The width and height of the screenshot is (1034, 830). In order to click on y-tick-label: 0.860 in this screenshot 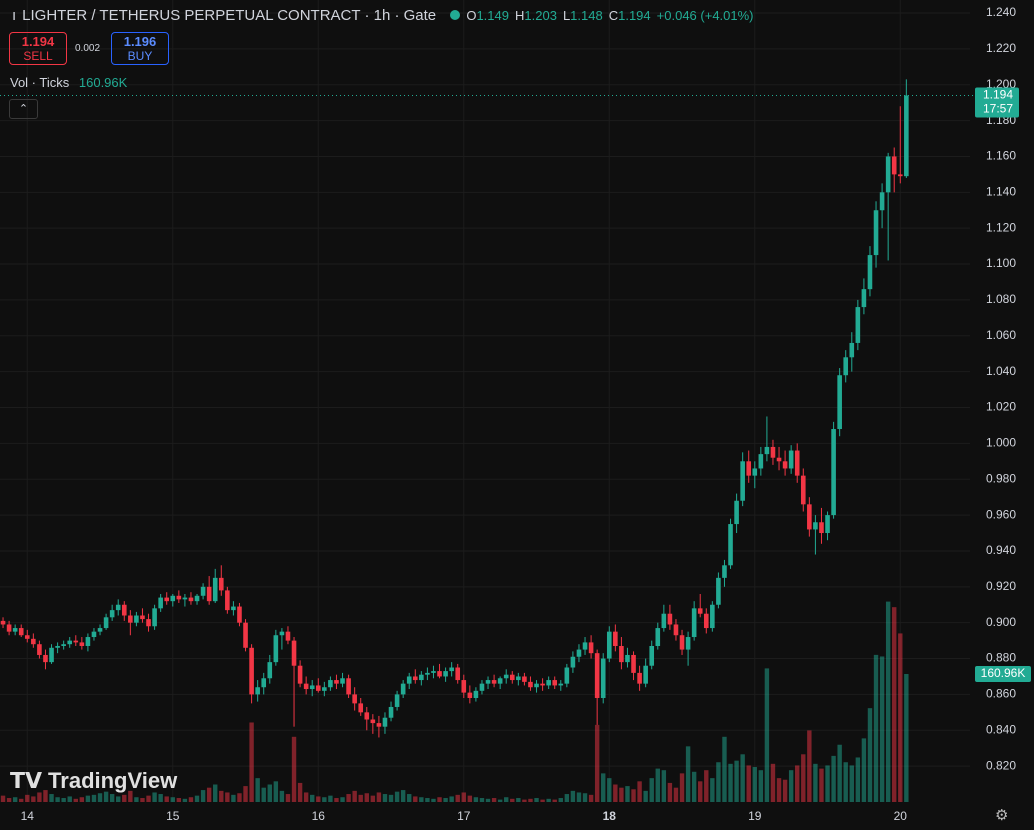, I will do `click(1001, 694)`.